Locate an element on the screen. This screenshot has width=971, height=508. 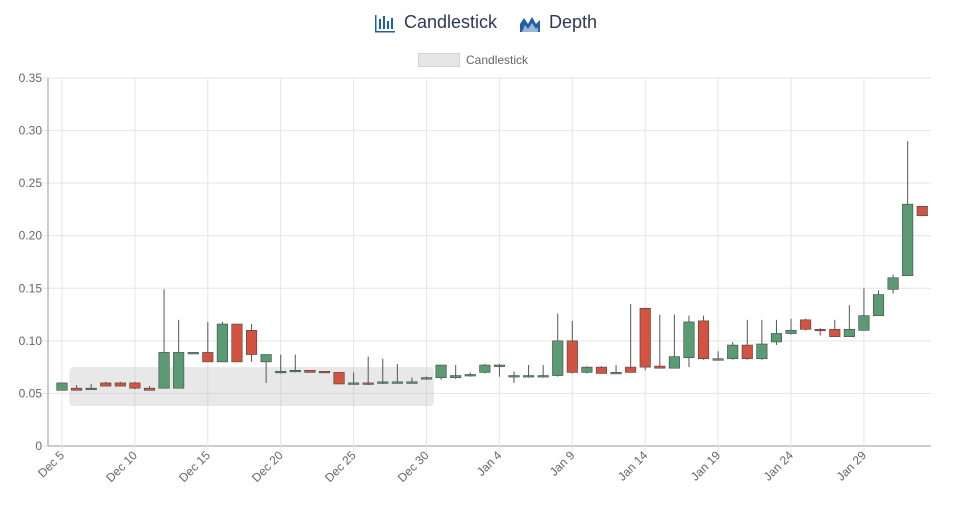
x-tick-label: Dec 10 is located at coordinates (121, 466).